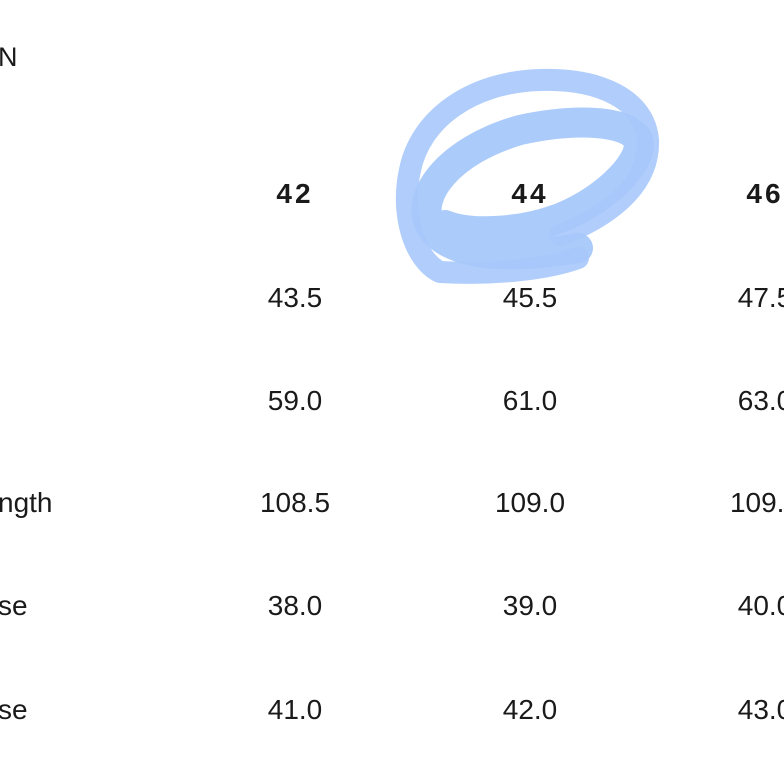  What do you see at coordinates (760, 297) in the screenshot?
I see `table-cell: 47.5` at bounding box center [760, 297].